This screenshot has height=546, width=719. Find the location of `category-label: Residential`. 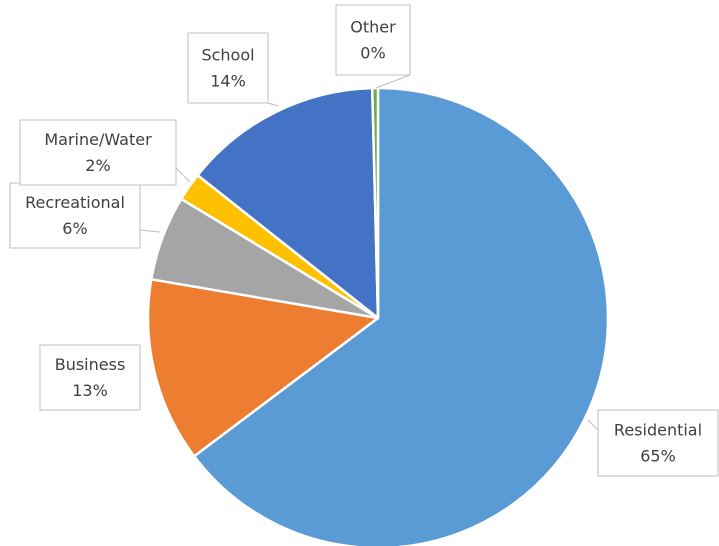

category-label: Residential is located at coordinates (658, 430).